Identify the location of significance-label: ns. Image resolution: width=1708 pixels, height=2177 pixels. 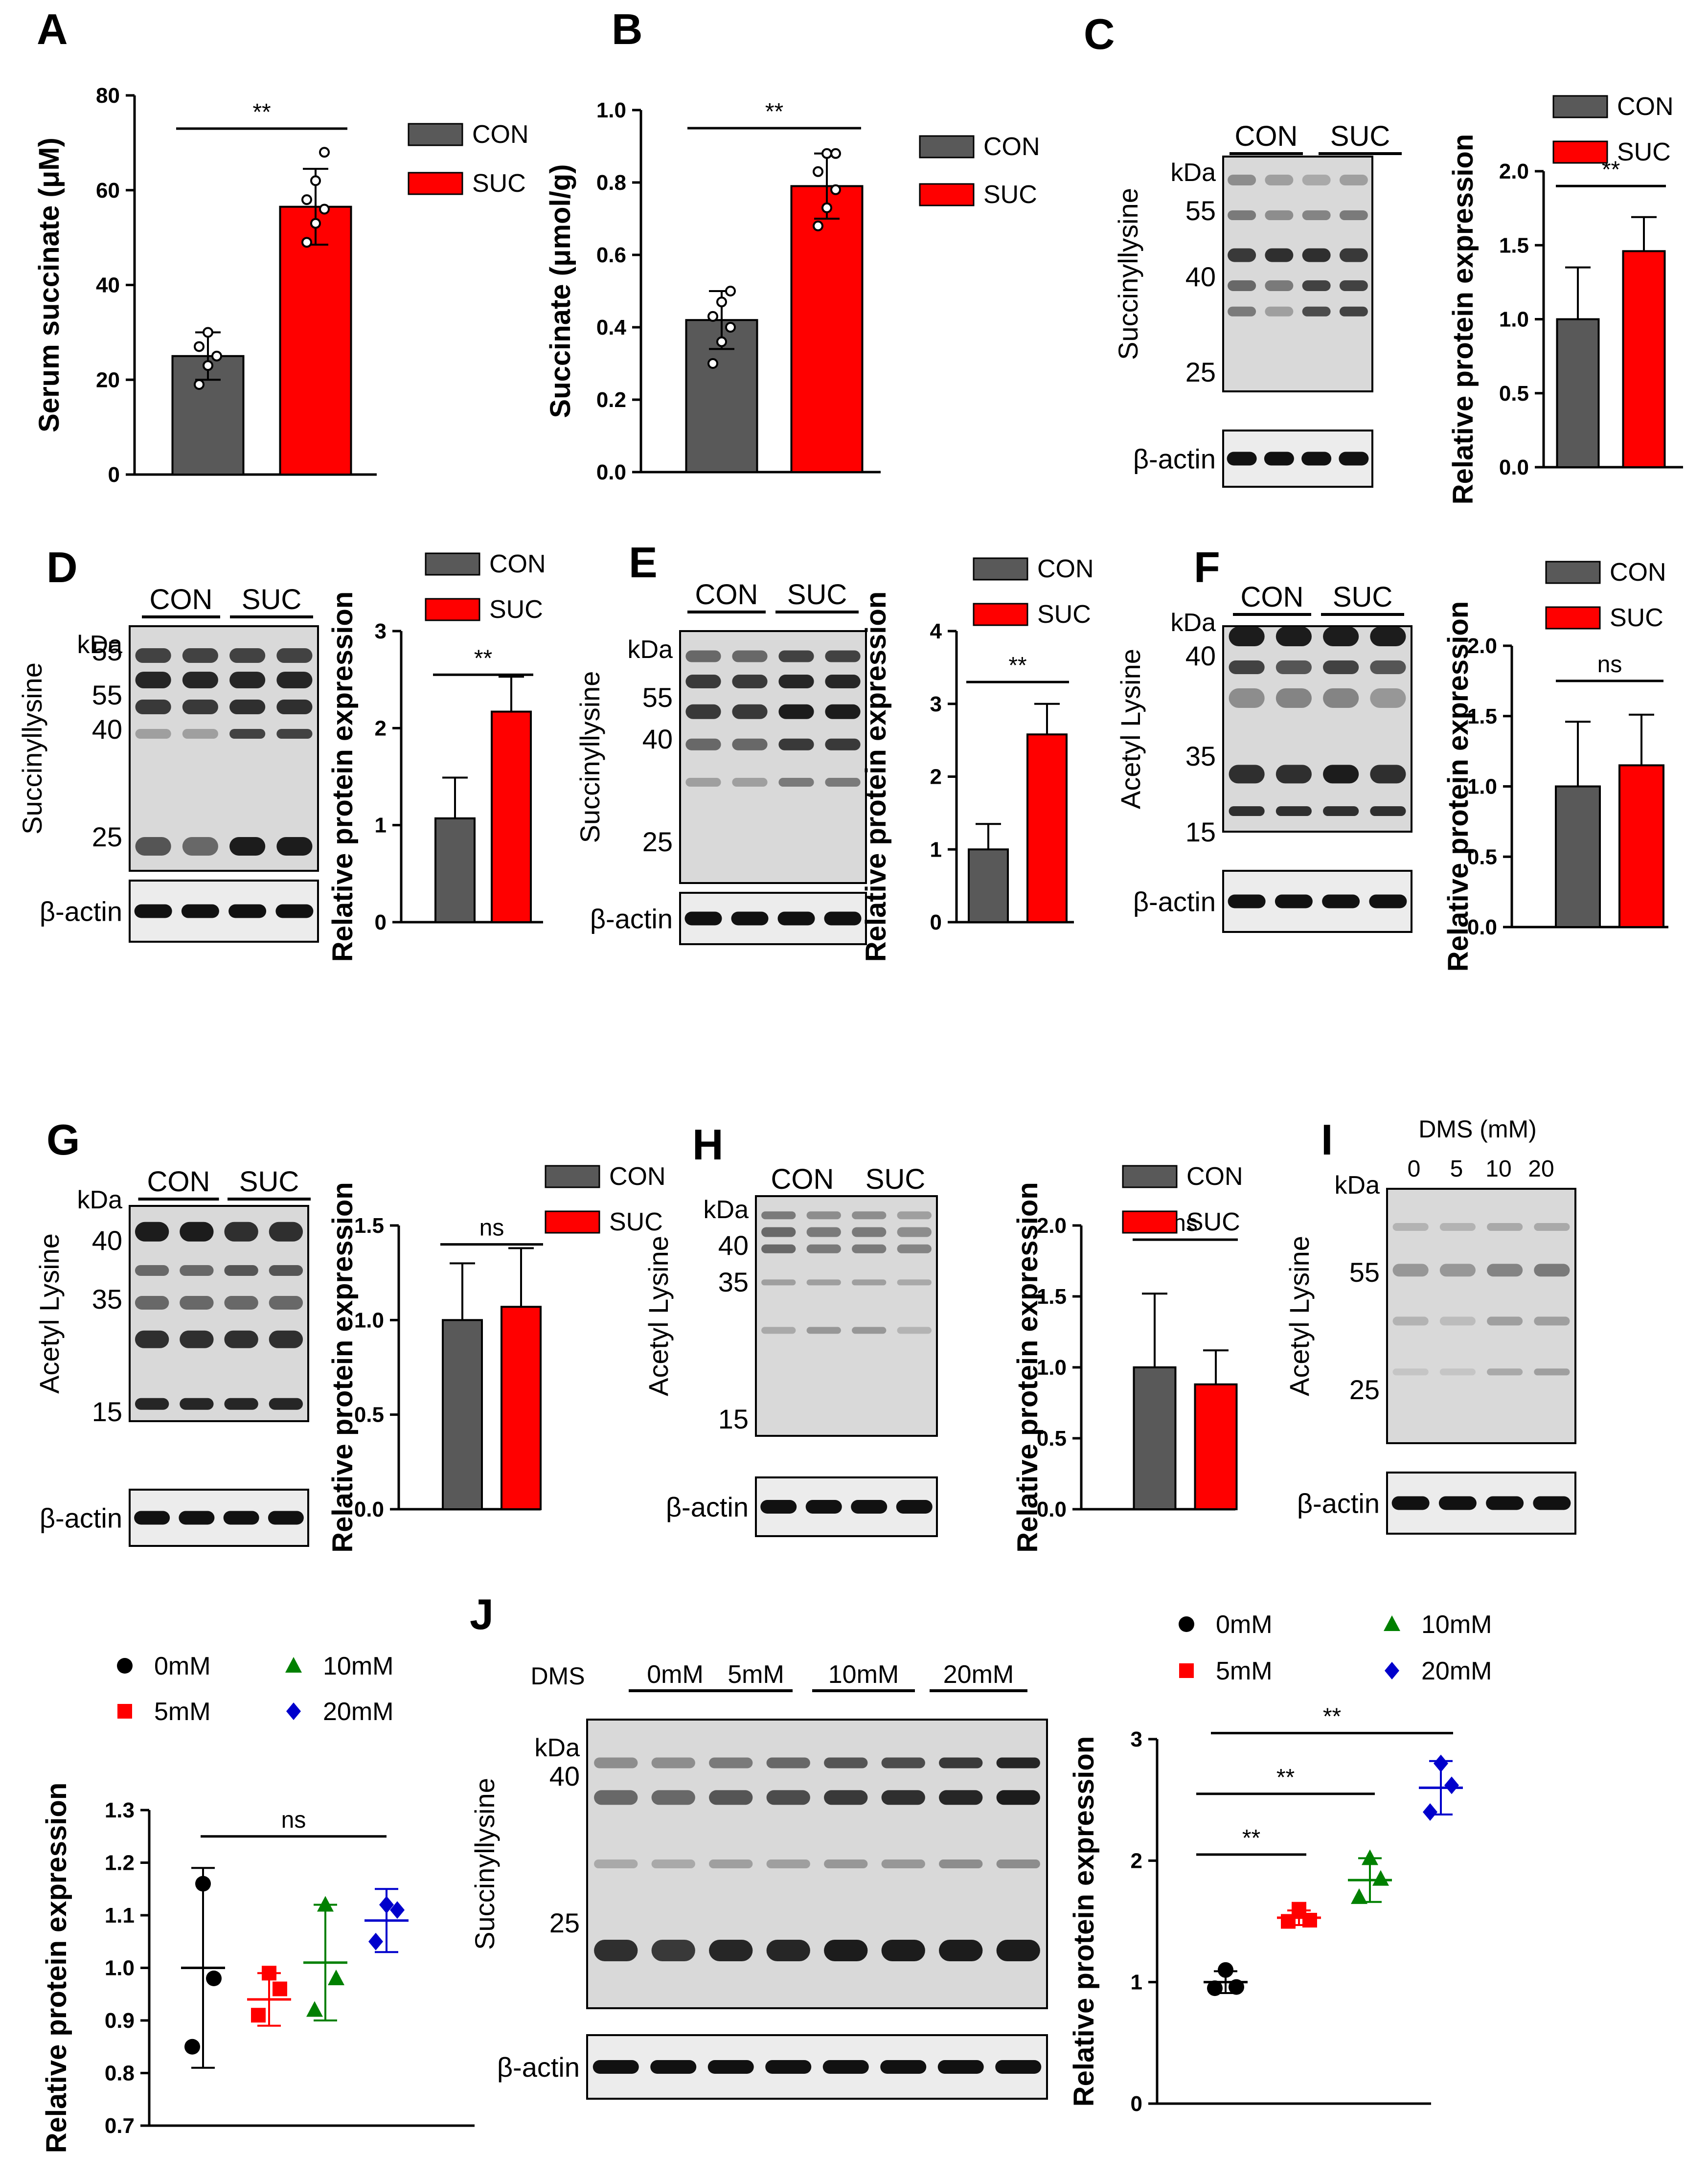
(1610, 665).